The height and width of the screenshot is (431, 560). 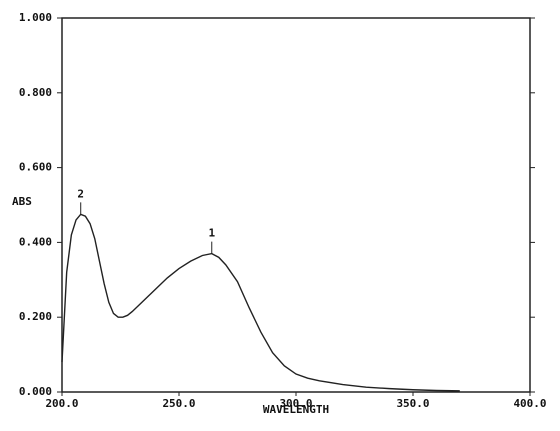 What do you see at coordinates (22, 201) in the screenshot?
I see `y-axis-label: ABS` at bounding box center [22, 201].